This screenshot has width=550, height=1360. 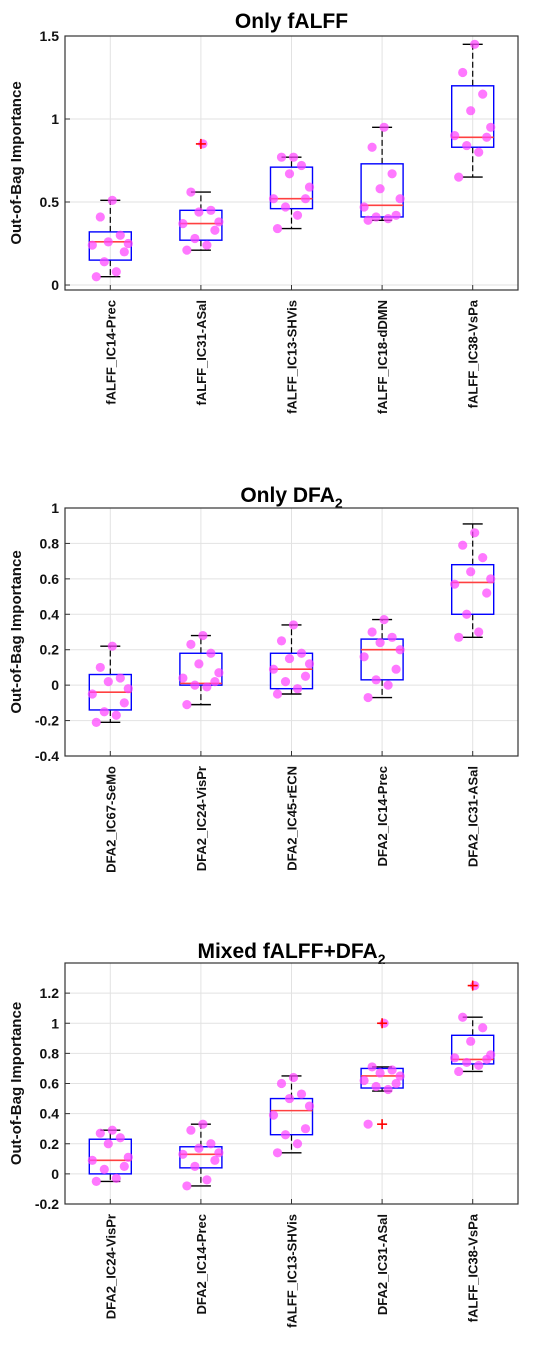 I want to click on x-tick-label: fALFF_IC31-ASal, so click(x=201, y=352).